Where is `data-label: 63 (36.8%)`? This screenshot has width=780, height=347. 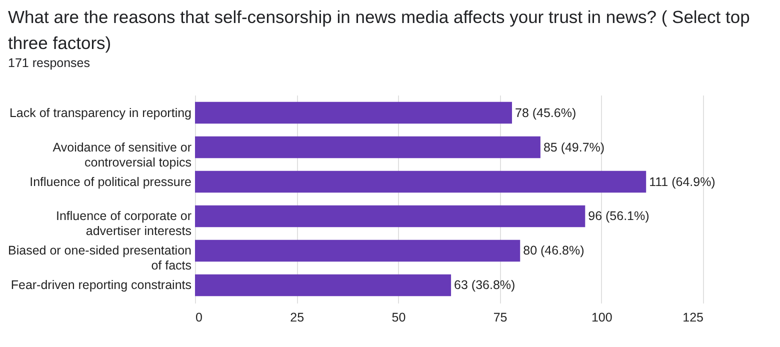 data-label: 63 (36.8%) is located at coordinates (485, 285).